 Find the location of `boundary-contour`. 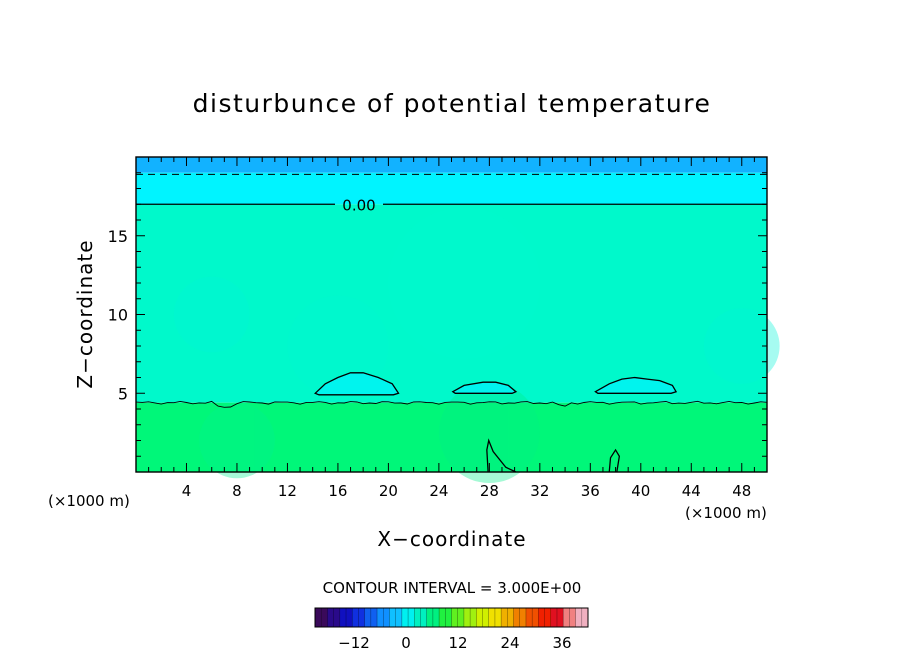

boundary-contour is located at coordinates (451, 404).